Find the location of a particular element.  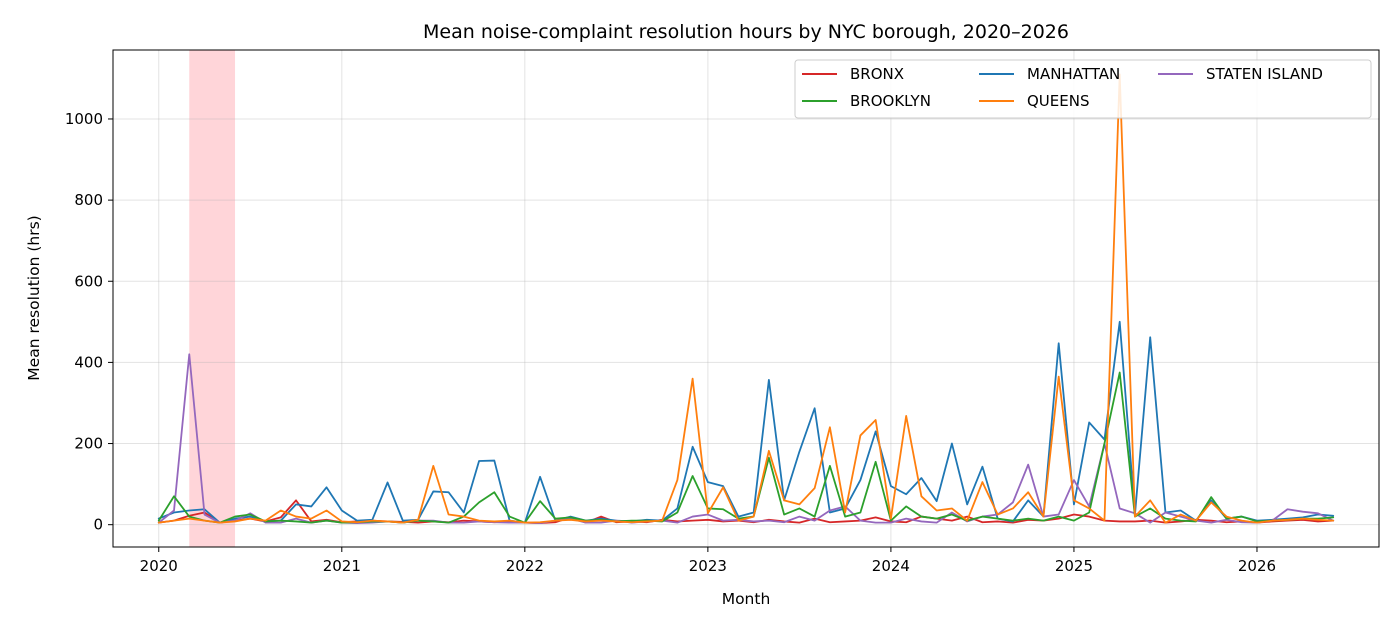

y-tick-label: 1000 is located at coordinates (84, 119).